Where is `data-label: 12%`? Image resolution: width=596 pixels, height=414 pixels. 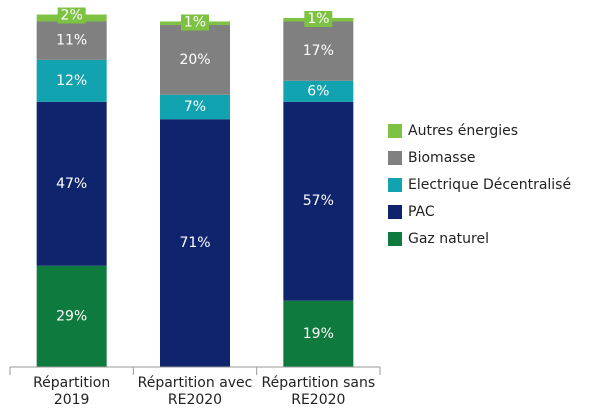 data-label: 12% is located at coordinates (71, 81).